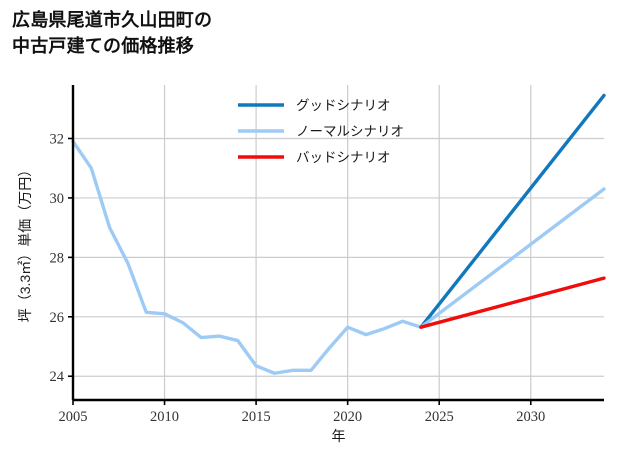 The height and width of the screenshot is (465, 621). Describe the element at coordinates (57, 139) in the screenshot. I see `y-tick-label-32: 32` at that location.